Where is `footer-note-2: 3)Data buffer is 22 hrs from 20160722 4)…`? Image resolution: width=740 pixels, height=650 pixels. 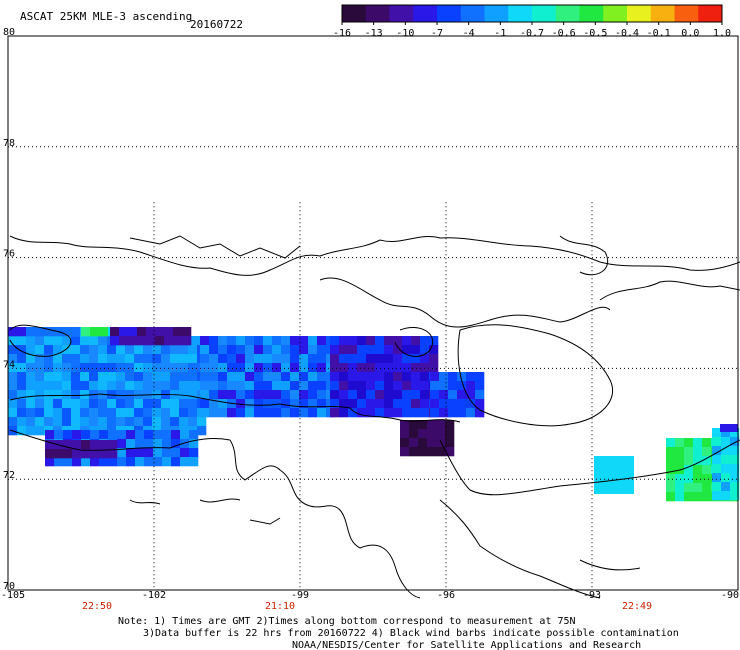
footer-note-2: 3)Data buffer is 22 hrs from 20160722 4)… is located at coordinates (411, 633).